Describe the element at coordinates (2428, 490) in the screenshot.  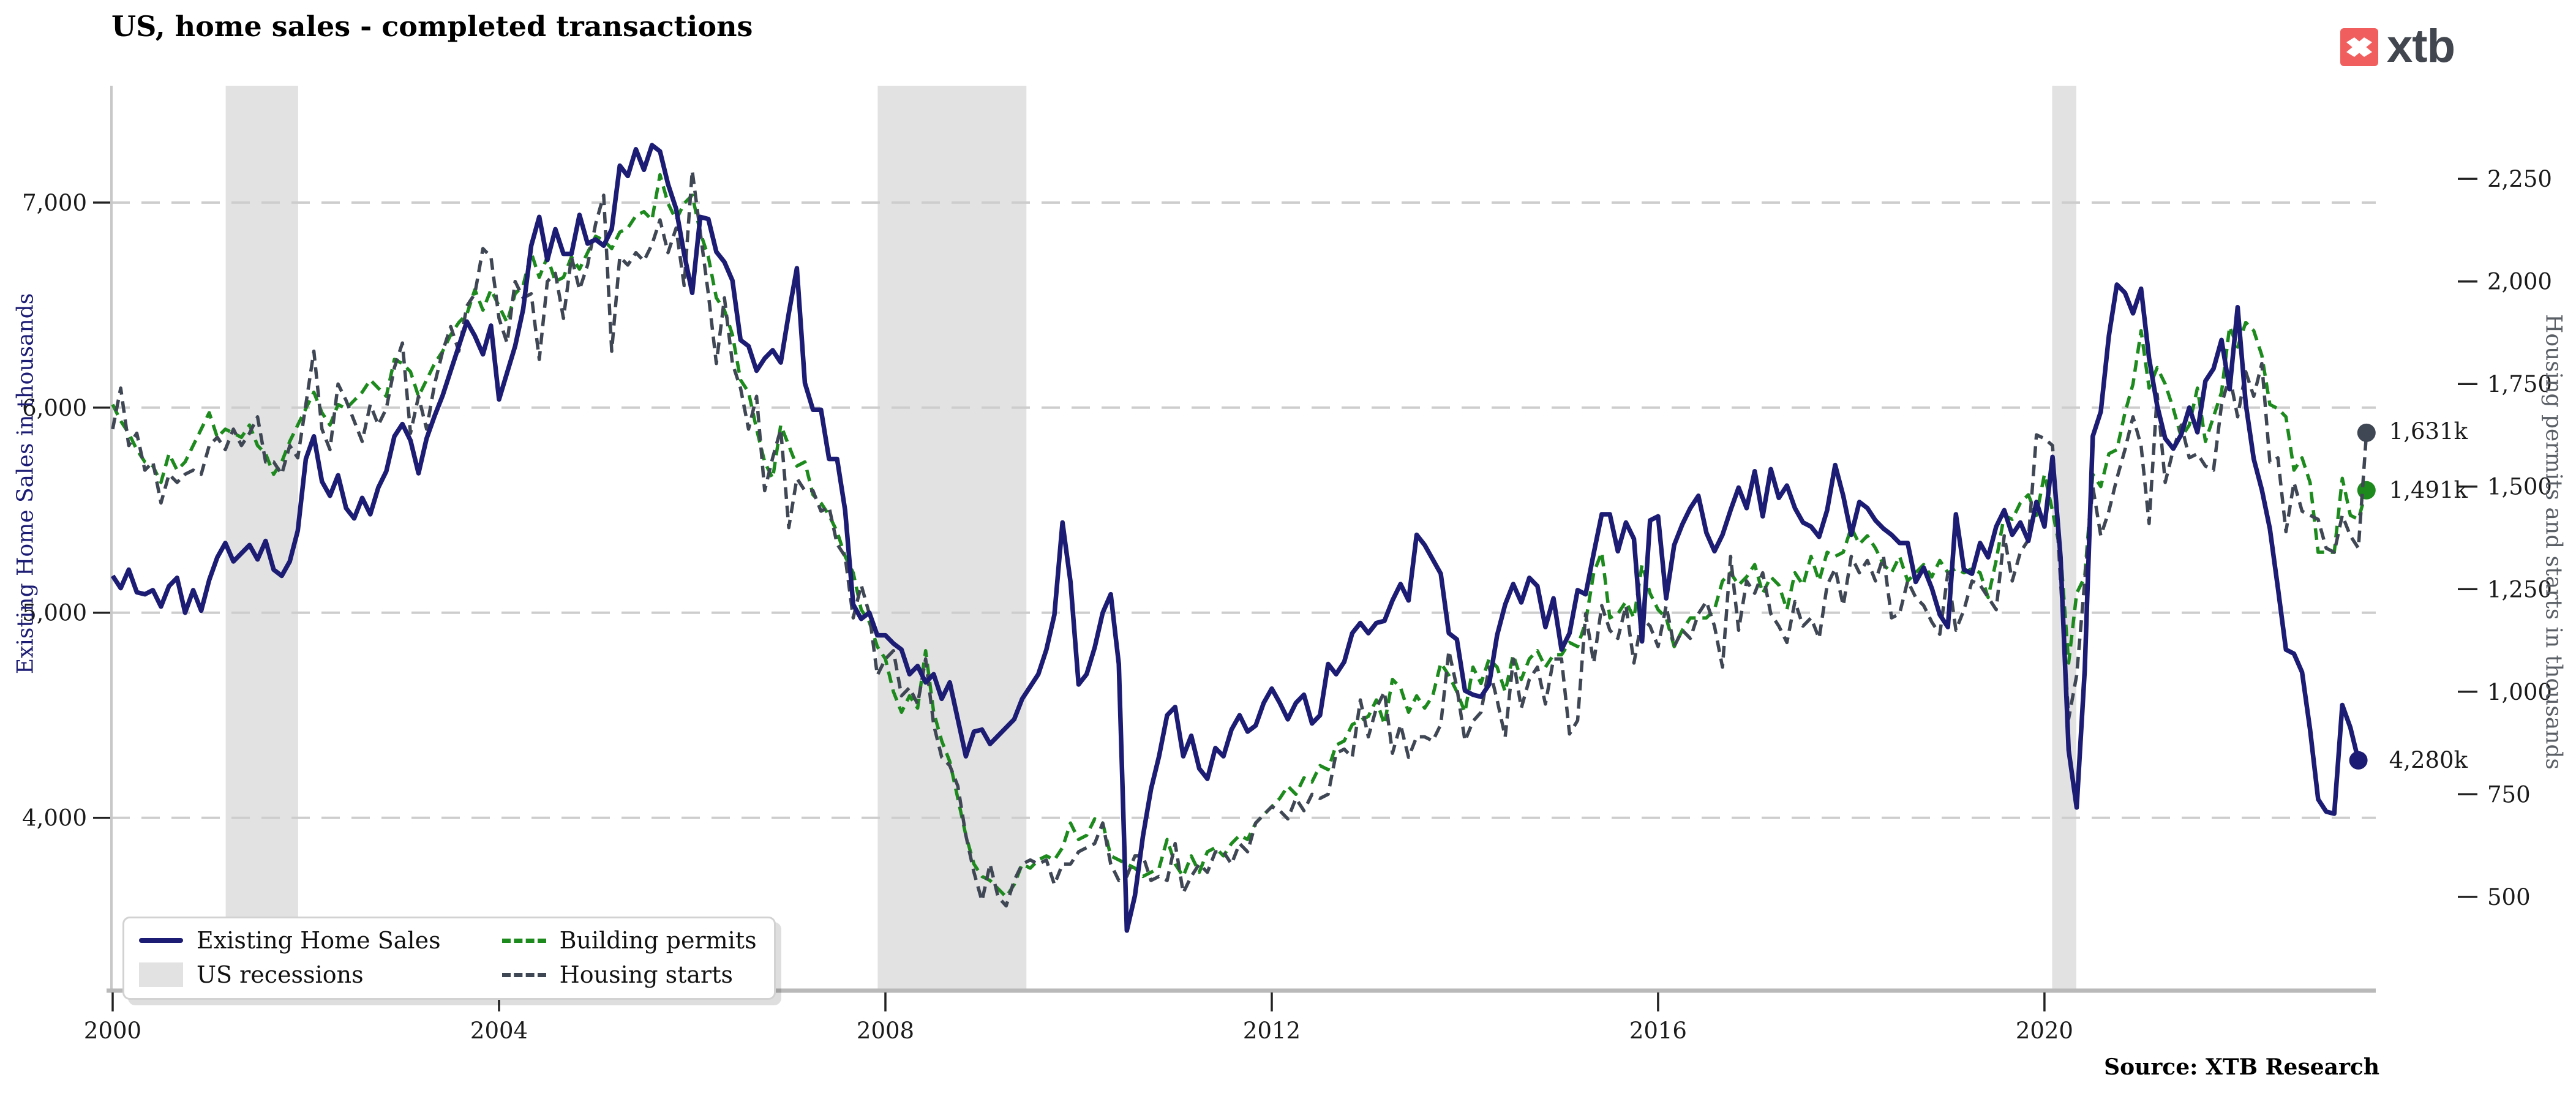
I see `end-value-label-building-permits: 1,491k` at that location.